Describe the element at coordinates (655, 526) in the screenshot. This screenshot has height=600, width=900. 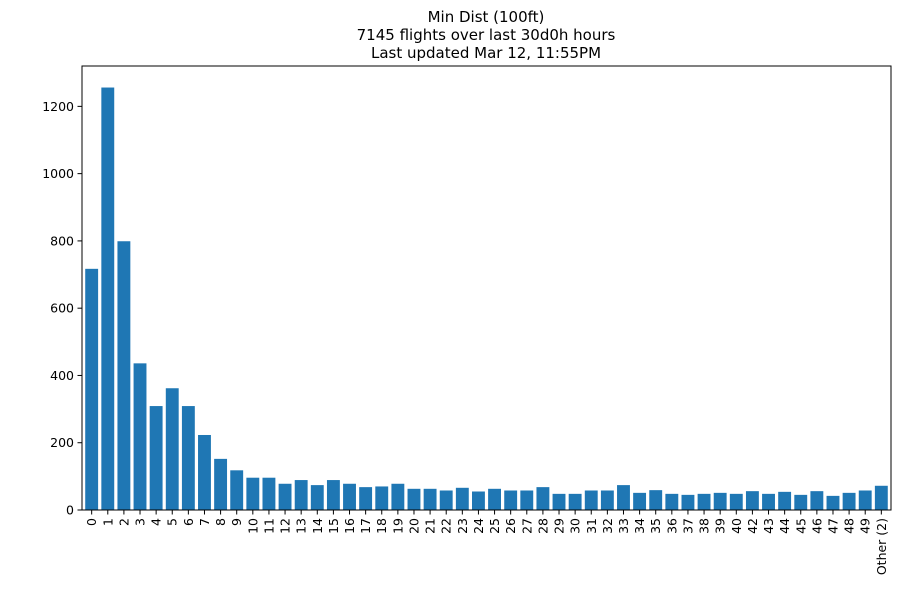
I see `x-tick-label: 35` at that location.